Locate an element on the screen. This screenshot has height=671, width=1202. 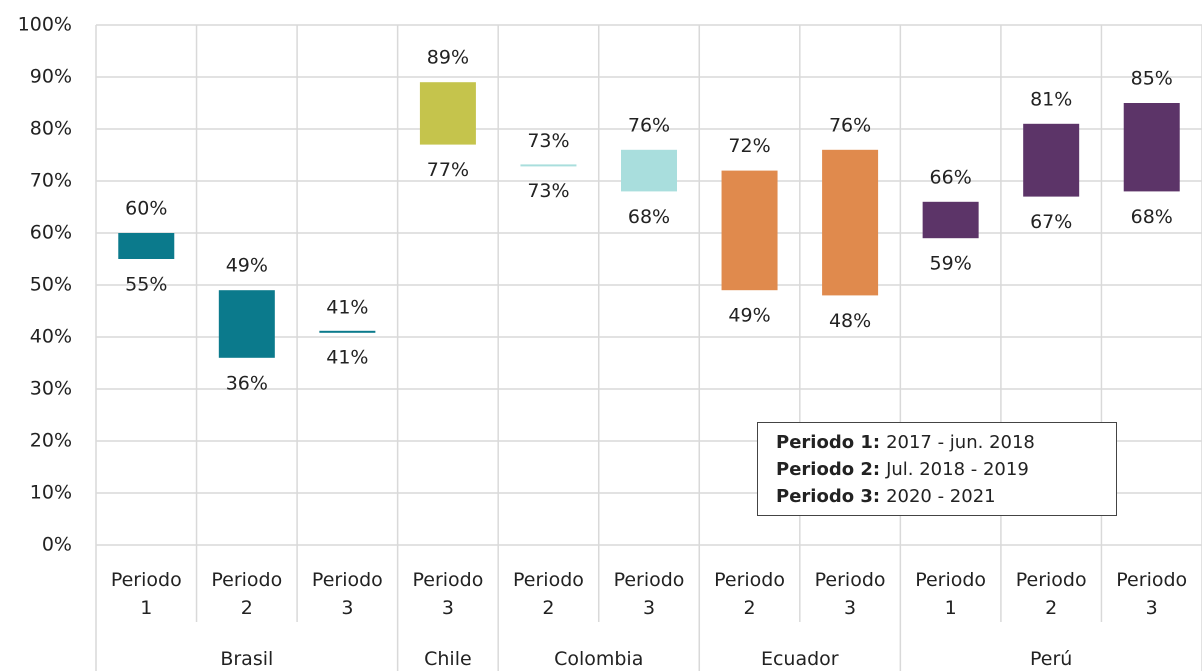
group-label: Chile is located at coordinates (448, 659).